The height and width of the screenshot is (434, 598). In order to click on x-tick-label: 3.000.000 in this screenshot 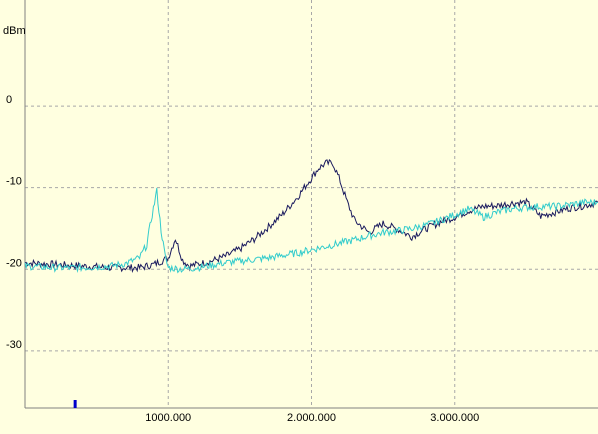, I will do `click(454, 418)`.